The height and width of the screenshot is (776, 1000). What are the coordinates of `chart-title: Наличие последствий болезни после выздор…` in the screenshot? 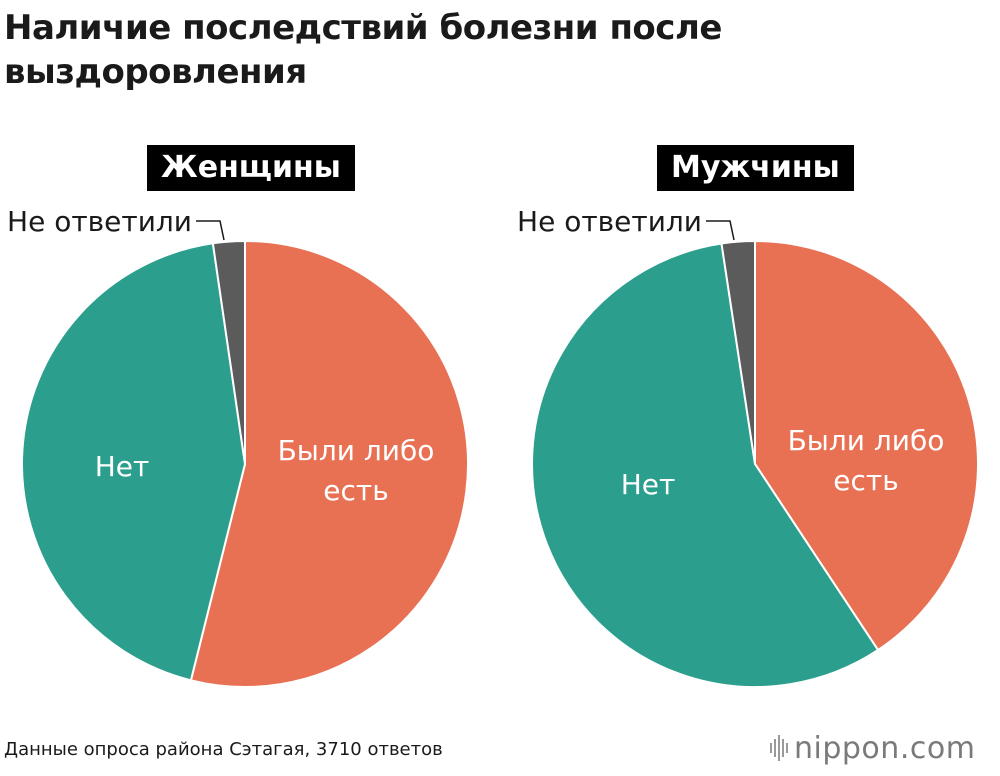 It's located at (363, 50).